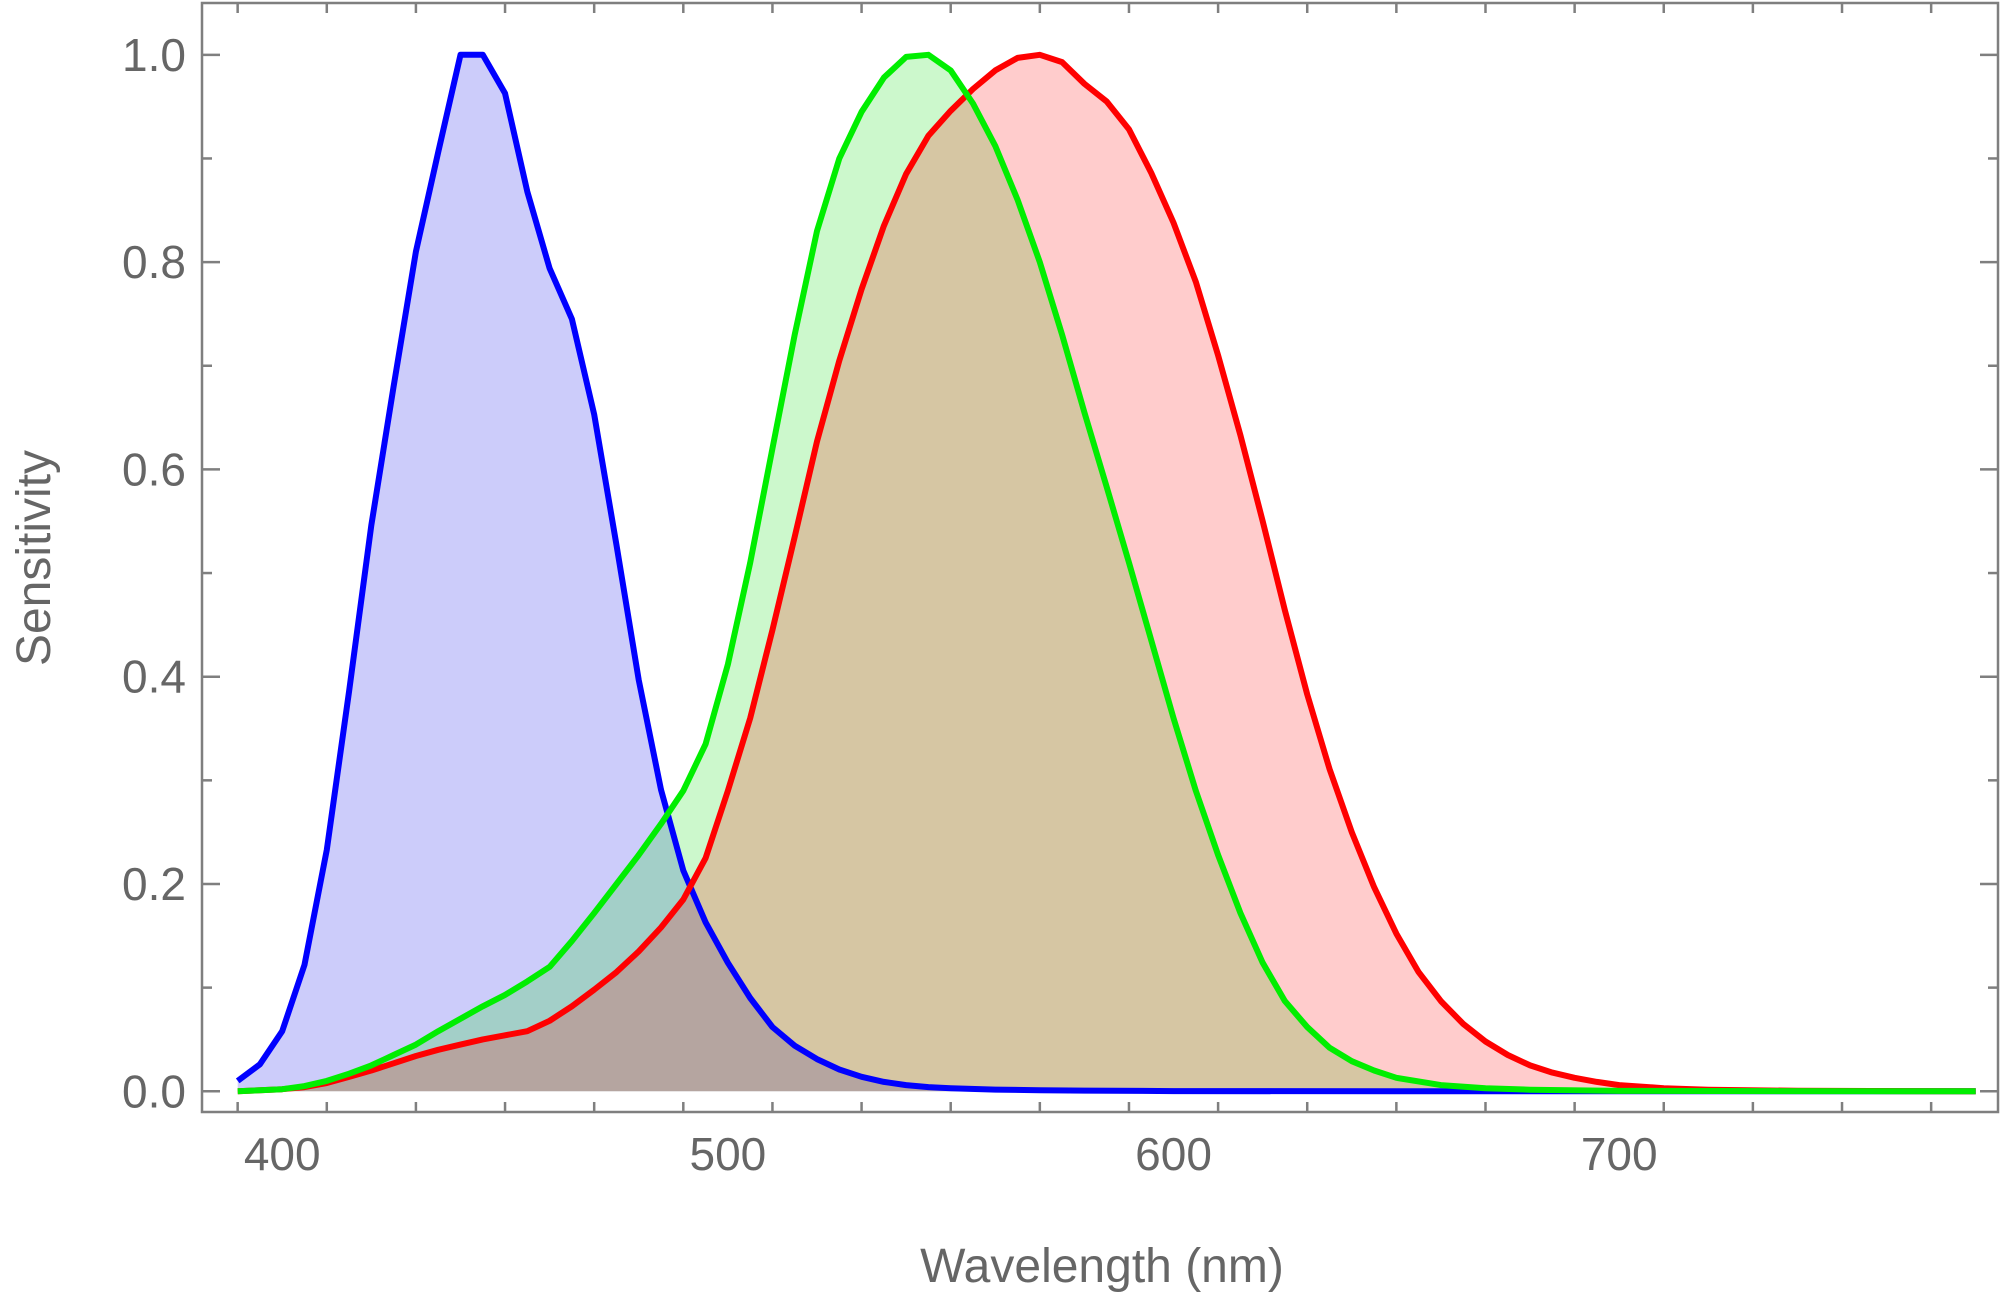  What do you see at coordinates (154, 469) in the screenshot?
I see `y-tick-label: 0.6` at bounding box center [154, 469].